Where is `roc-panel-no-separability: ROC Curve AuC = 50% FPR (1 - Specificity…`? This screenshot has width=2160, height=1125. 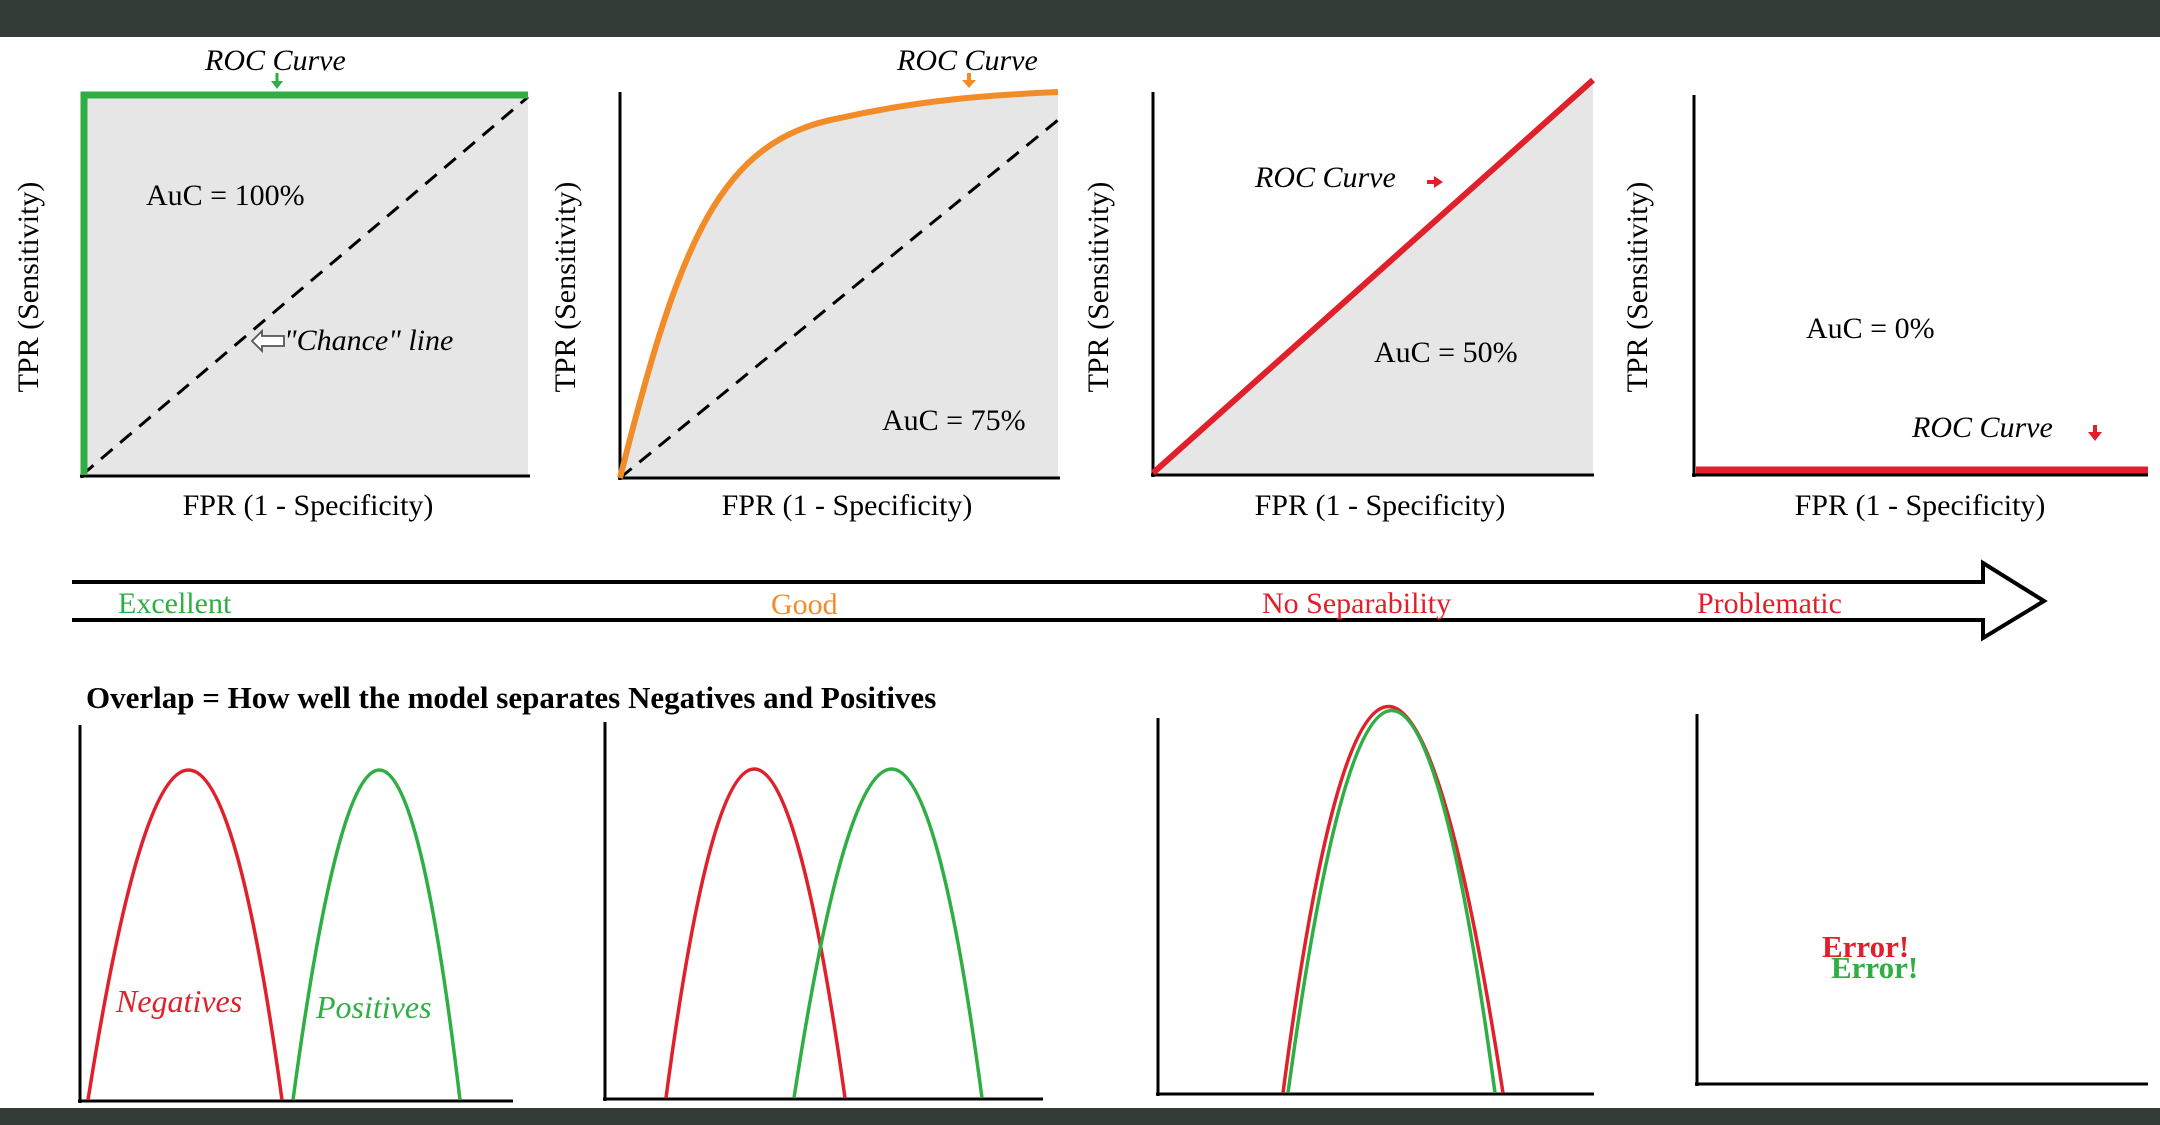
roc-panel-no-separability: ROC Curve AuC = 50% FPR (1 - Specificity… is located at coordinates (1338, 299).